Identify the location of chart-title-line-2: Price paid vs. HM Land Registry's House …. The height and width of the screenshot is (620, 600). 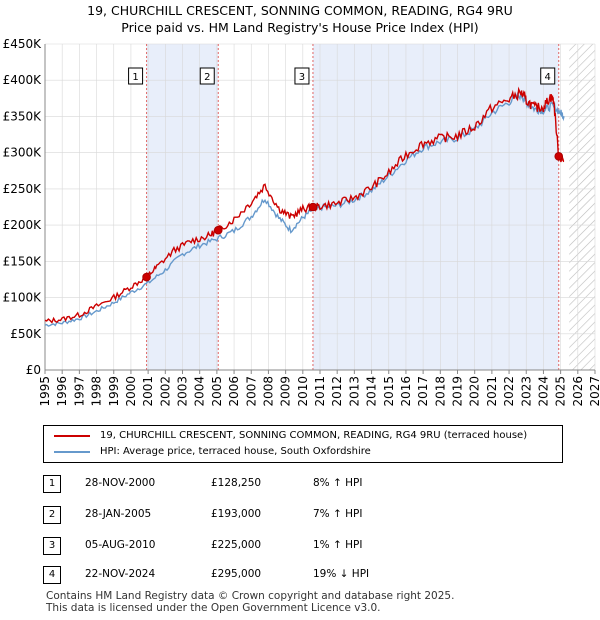
(300, 27).